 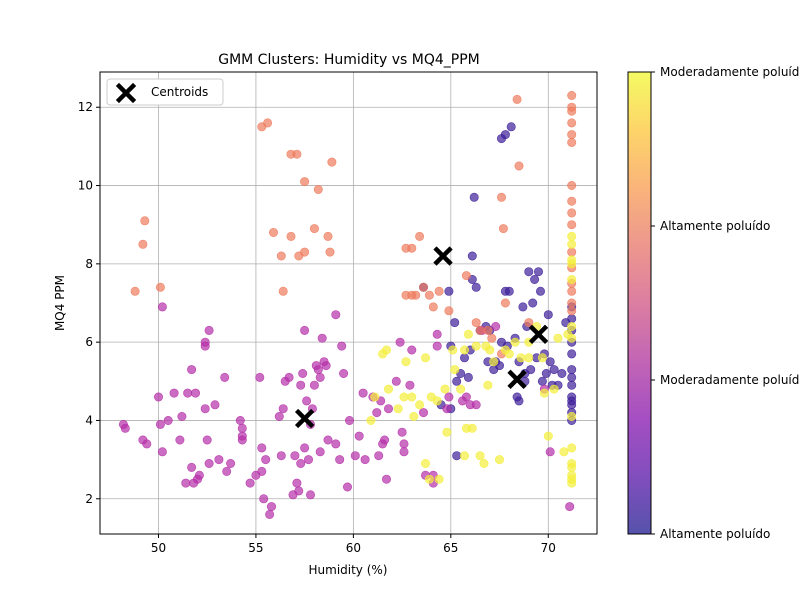 What do you see at coordinates (715, 534) in the screenshot?
I see `colorbar-label-0: Altamente poluído` at bounding box center [715, 534].